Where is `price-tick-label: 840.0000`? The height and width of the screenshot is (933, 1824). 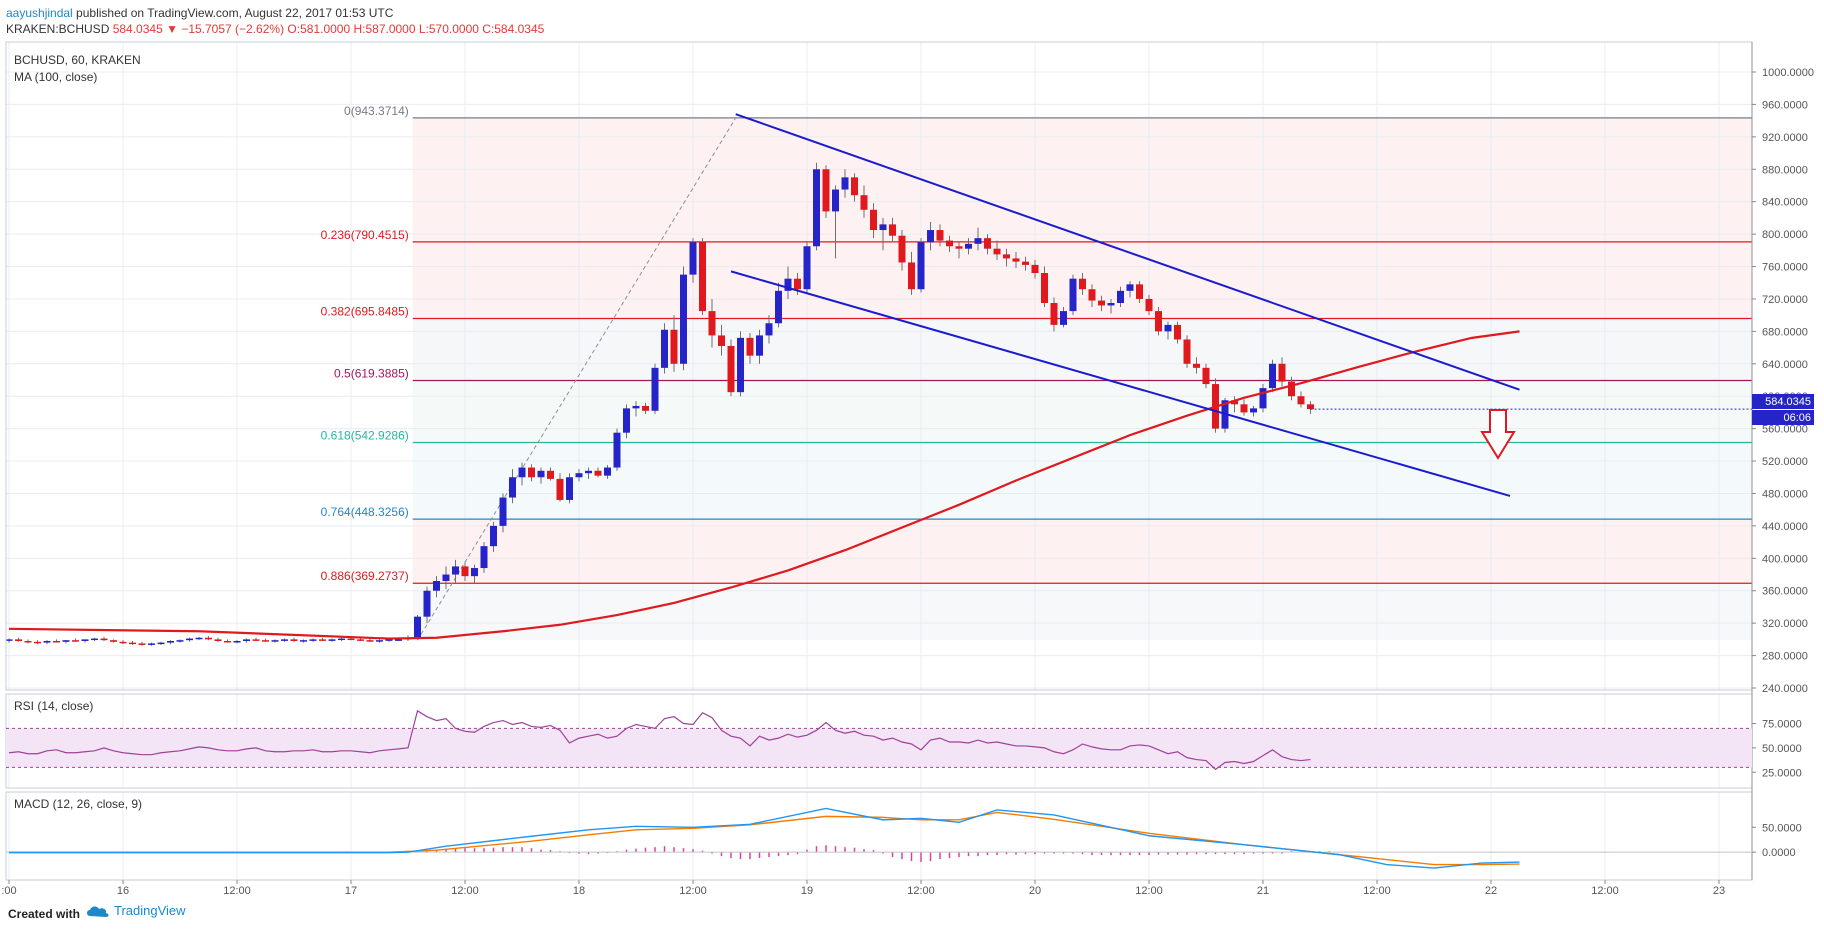
price-tick-label: 840.0000 is located at coordinates (1785, 203).